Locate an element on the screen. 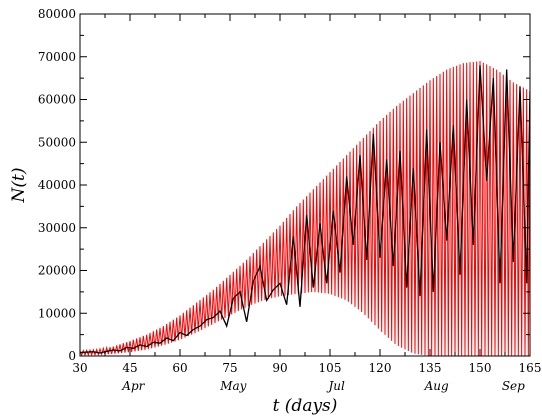 This screenshot has width=542, height=417. x-tick-label: 165 is located at coordinates (530, 368).